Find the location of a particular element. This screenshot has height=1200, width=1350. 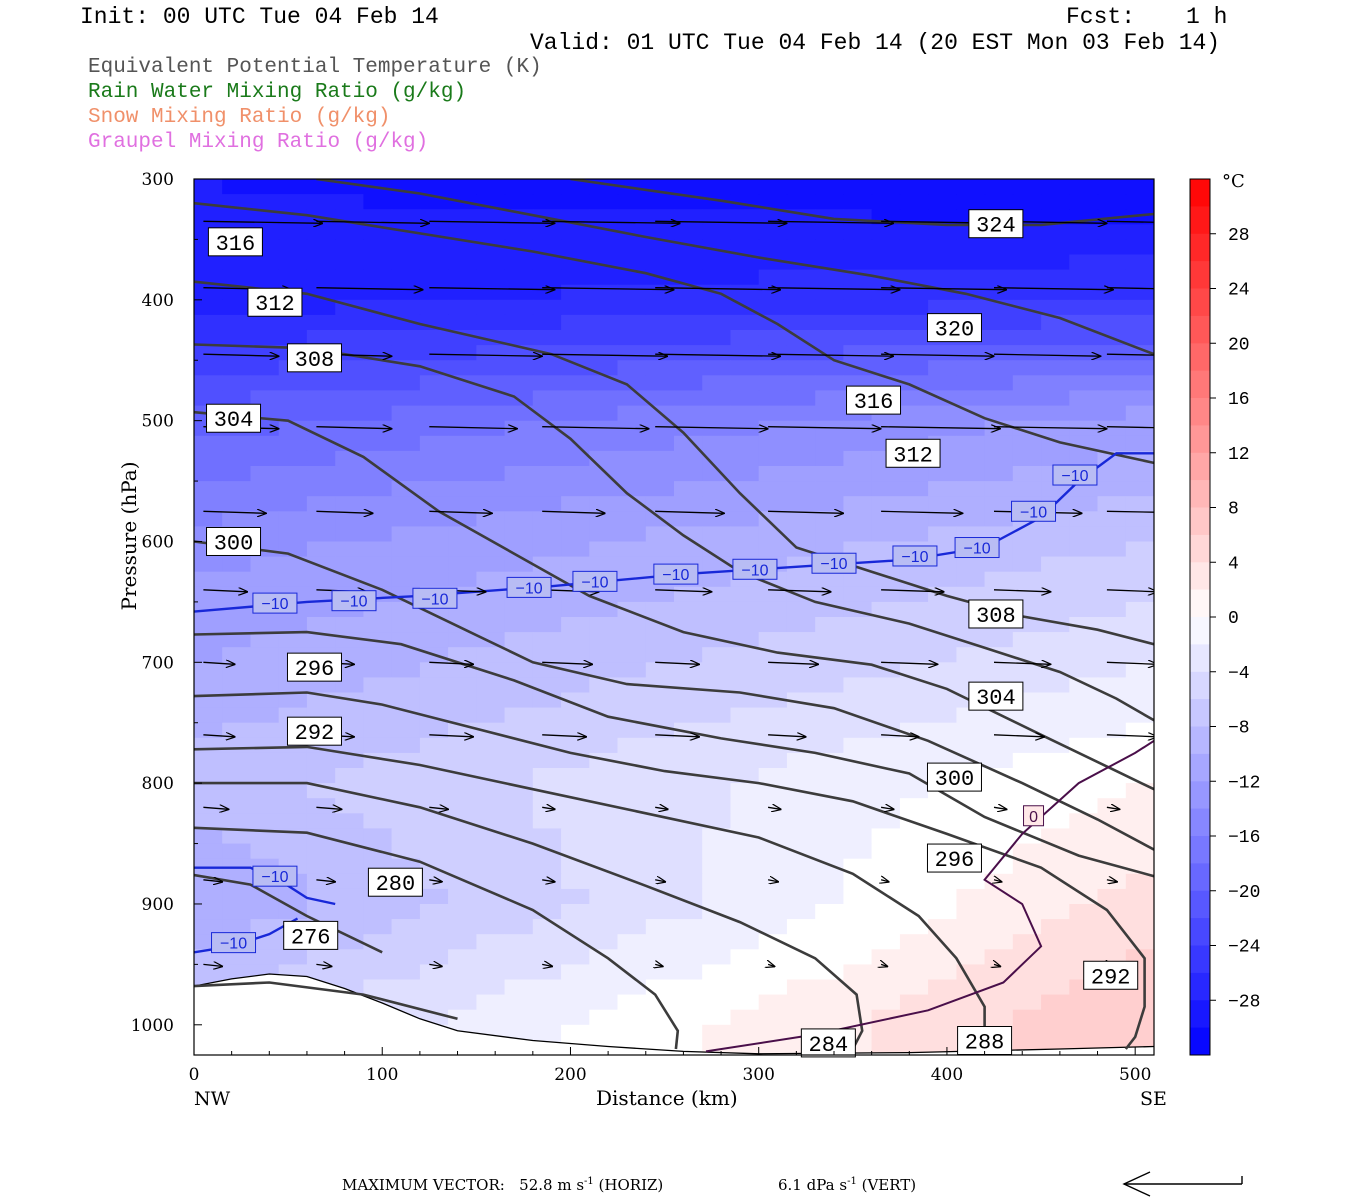

colorbar-tick-label: 0 is located at coordinates (1233, 619).